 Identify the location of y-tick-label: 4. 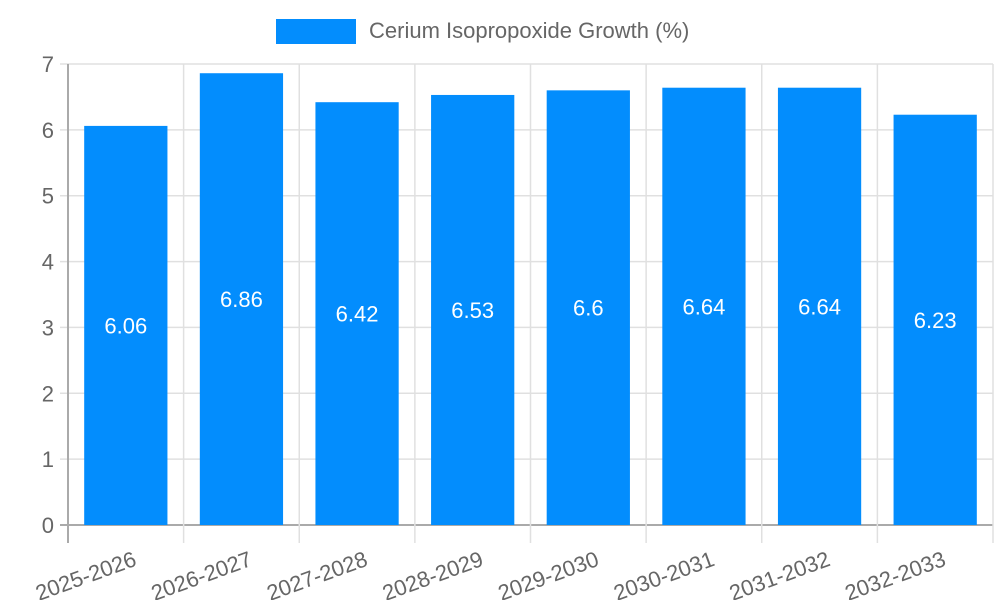
(48, 262).